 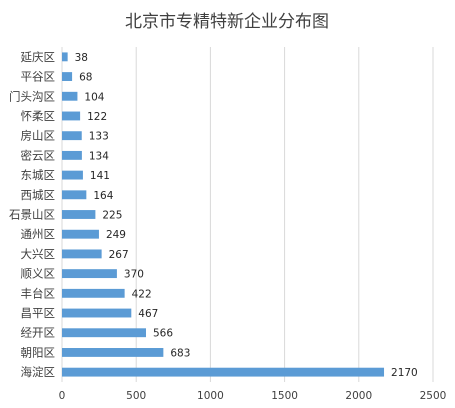 I want to click on data-label: 141, so click(x=100, y=176).